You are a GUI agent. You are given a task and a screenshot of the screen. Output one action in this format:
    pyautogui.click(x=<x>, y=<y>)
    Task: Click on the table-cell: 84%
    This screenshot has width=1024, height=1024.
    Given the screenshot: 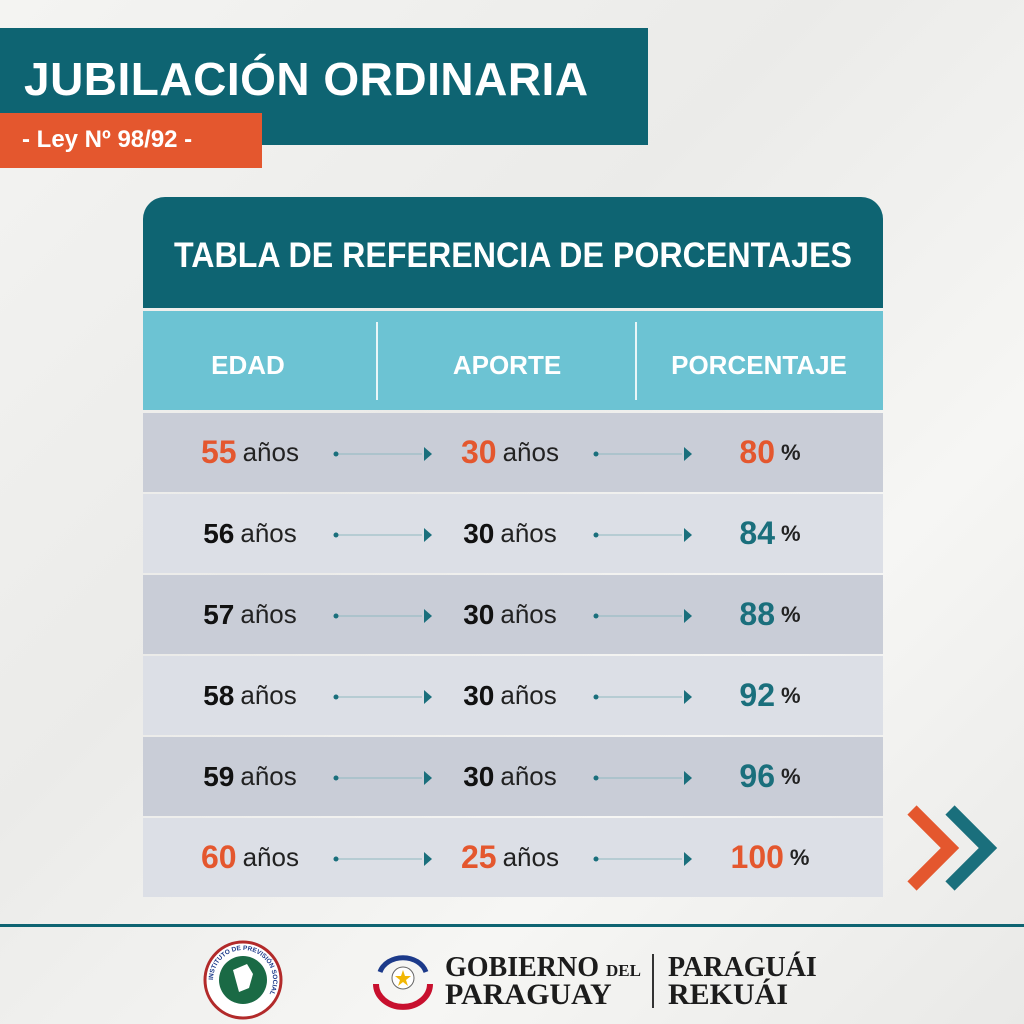 What is the action you would take?
    pyautogui.click(x=770, y=533)
    